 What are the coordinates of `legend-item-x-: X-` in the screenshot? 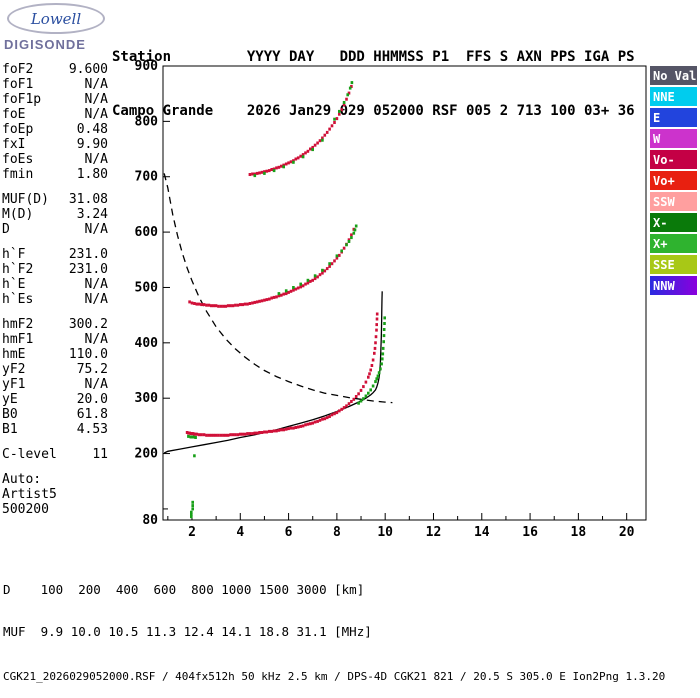 It's located at (673, 222).